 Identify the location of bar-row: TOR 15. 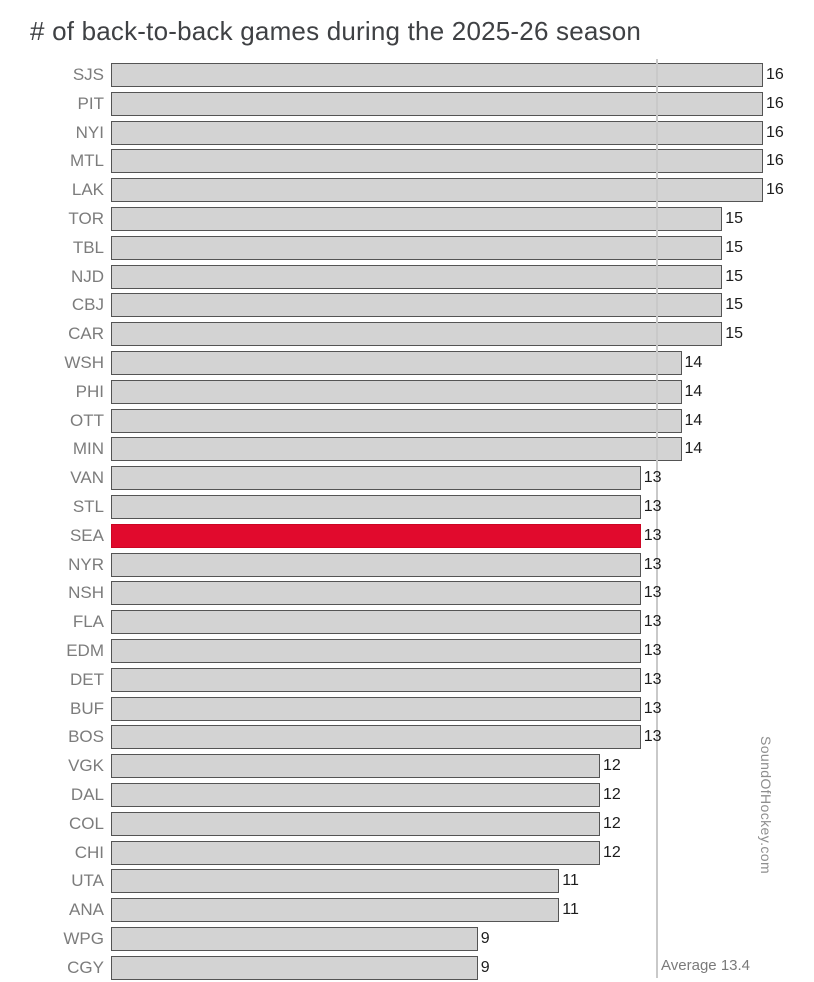
(407, 221).